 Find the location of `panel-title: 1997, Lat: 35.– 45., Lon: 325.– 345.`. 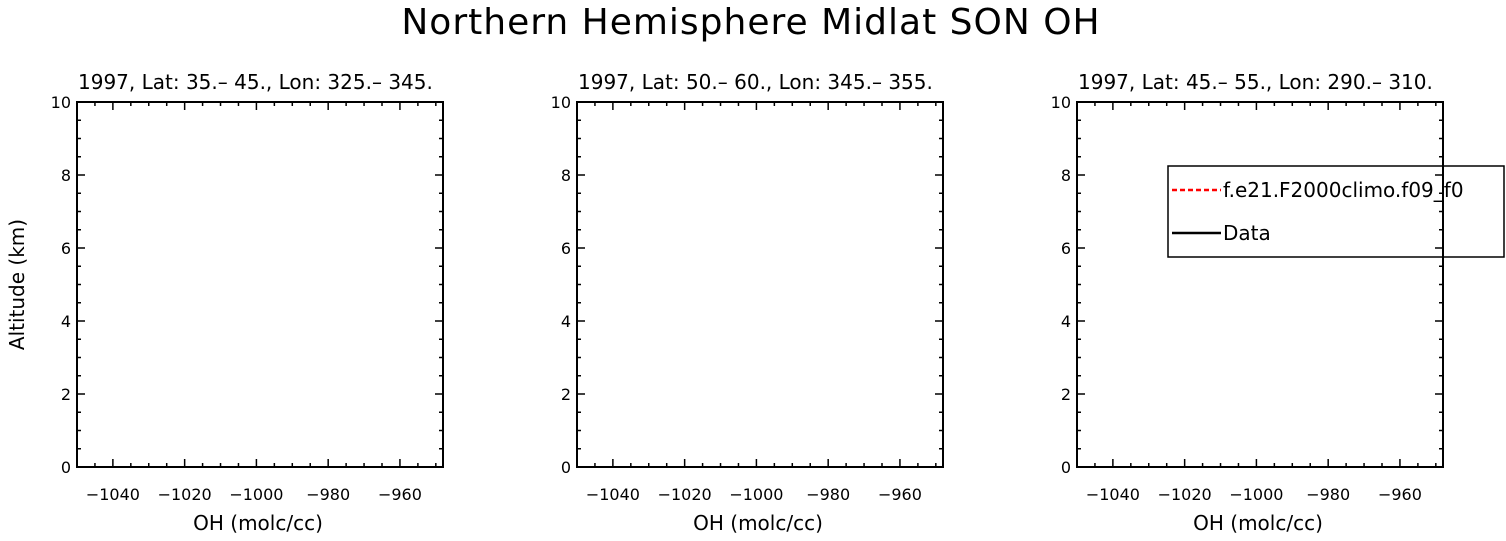

panel-title: 1997, Lat: 35.– 45., Lon: 325.– 345. is located at coordinates (255, 82).